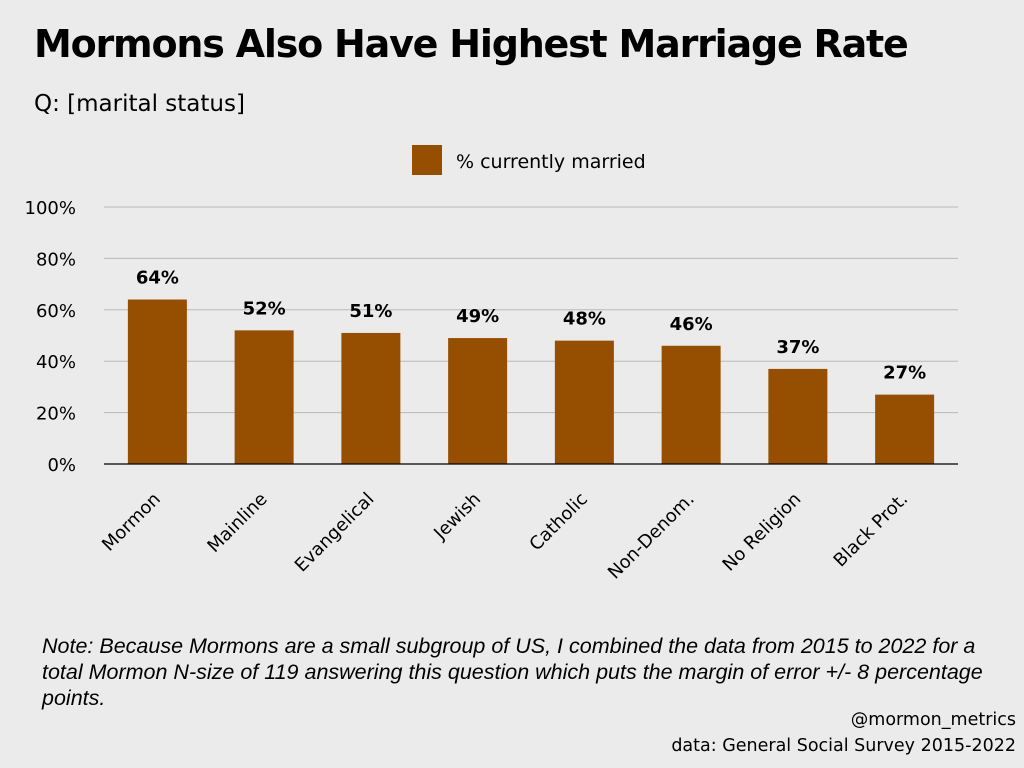 The height and width of the screenshot is (768, 1024). I want to click on data-label: 48%, so click(584, 319).